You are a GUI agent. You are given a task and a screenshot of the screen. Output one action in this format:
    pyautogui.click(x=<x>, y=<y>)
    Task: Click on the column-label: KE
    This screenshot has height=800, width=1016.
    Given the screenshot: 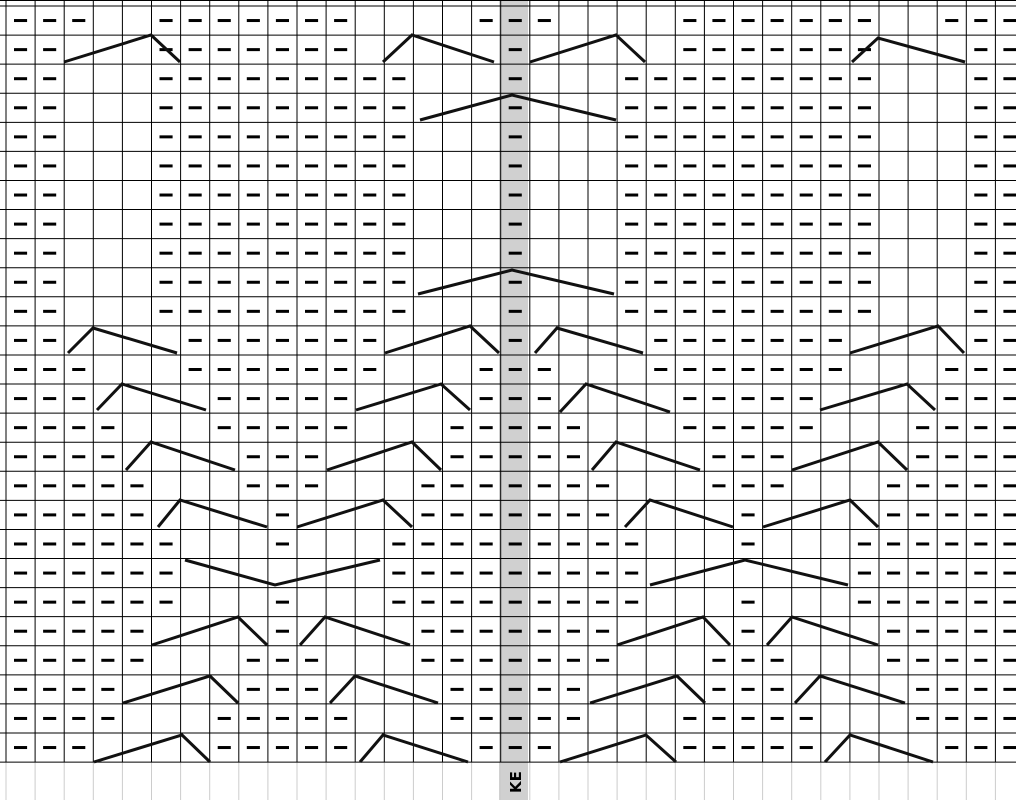 What is the action you would take?
    pyautogui.click(x=516, y=782)
    